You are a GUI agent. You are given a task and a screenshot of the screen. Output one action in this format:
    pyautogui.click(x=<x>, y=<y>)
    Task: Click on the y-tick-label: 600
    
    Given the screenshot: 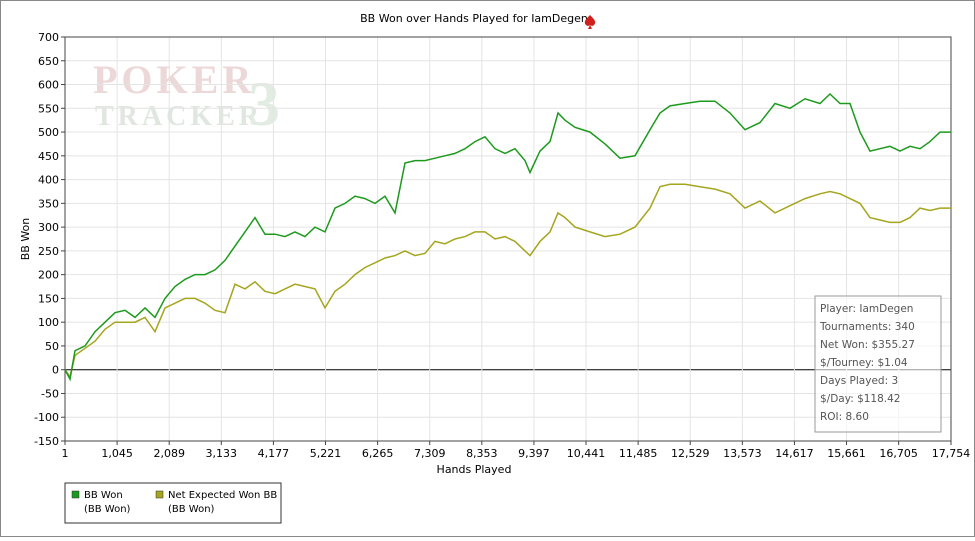 What is the action you would take?
    pyautogui.click(x=48, y=85)
    